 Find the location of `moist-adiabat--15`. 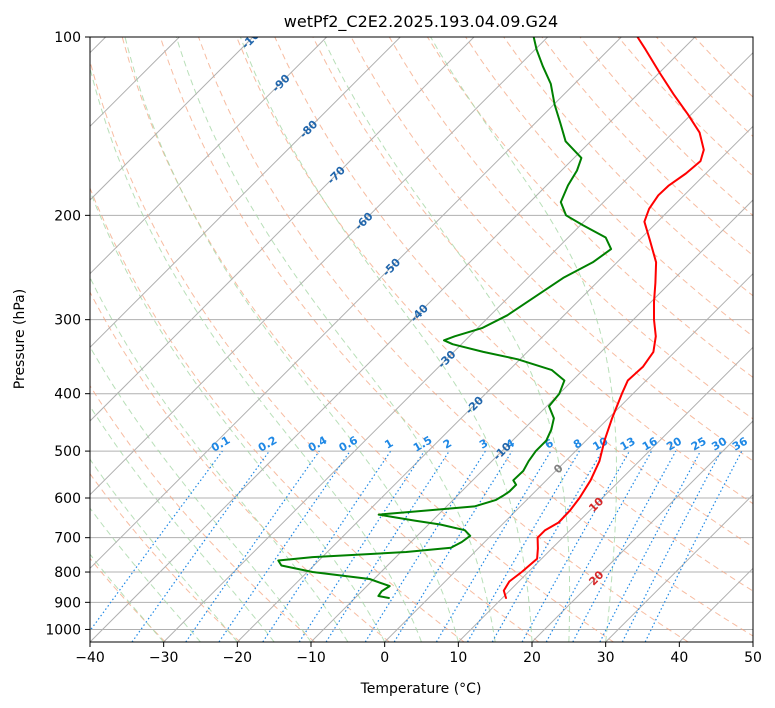

moist-adiabat--15 is located at coordinates (182, 523).